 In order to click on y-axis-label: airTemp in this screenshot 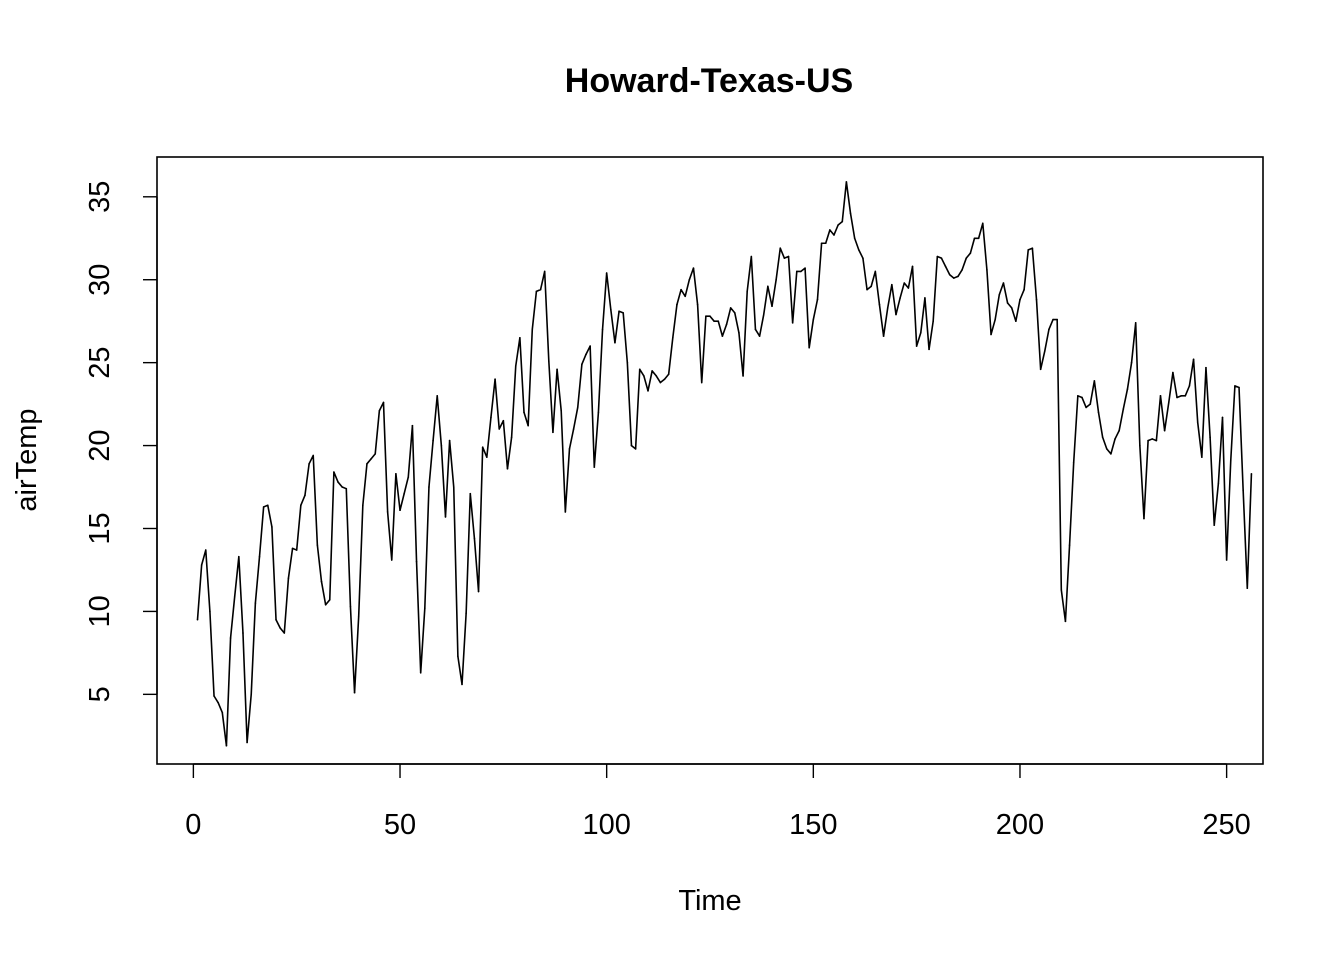, I will do `click(27, 459)`.